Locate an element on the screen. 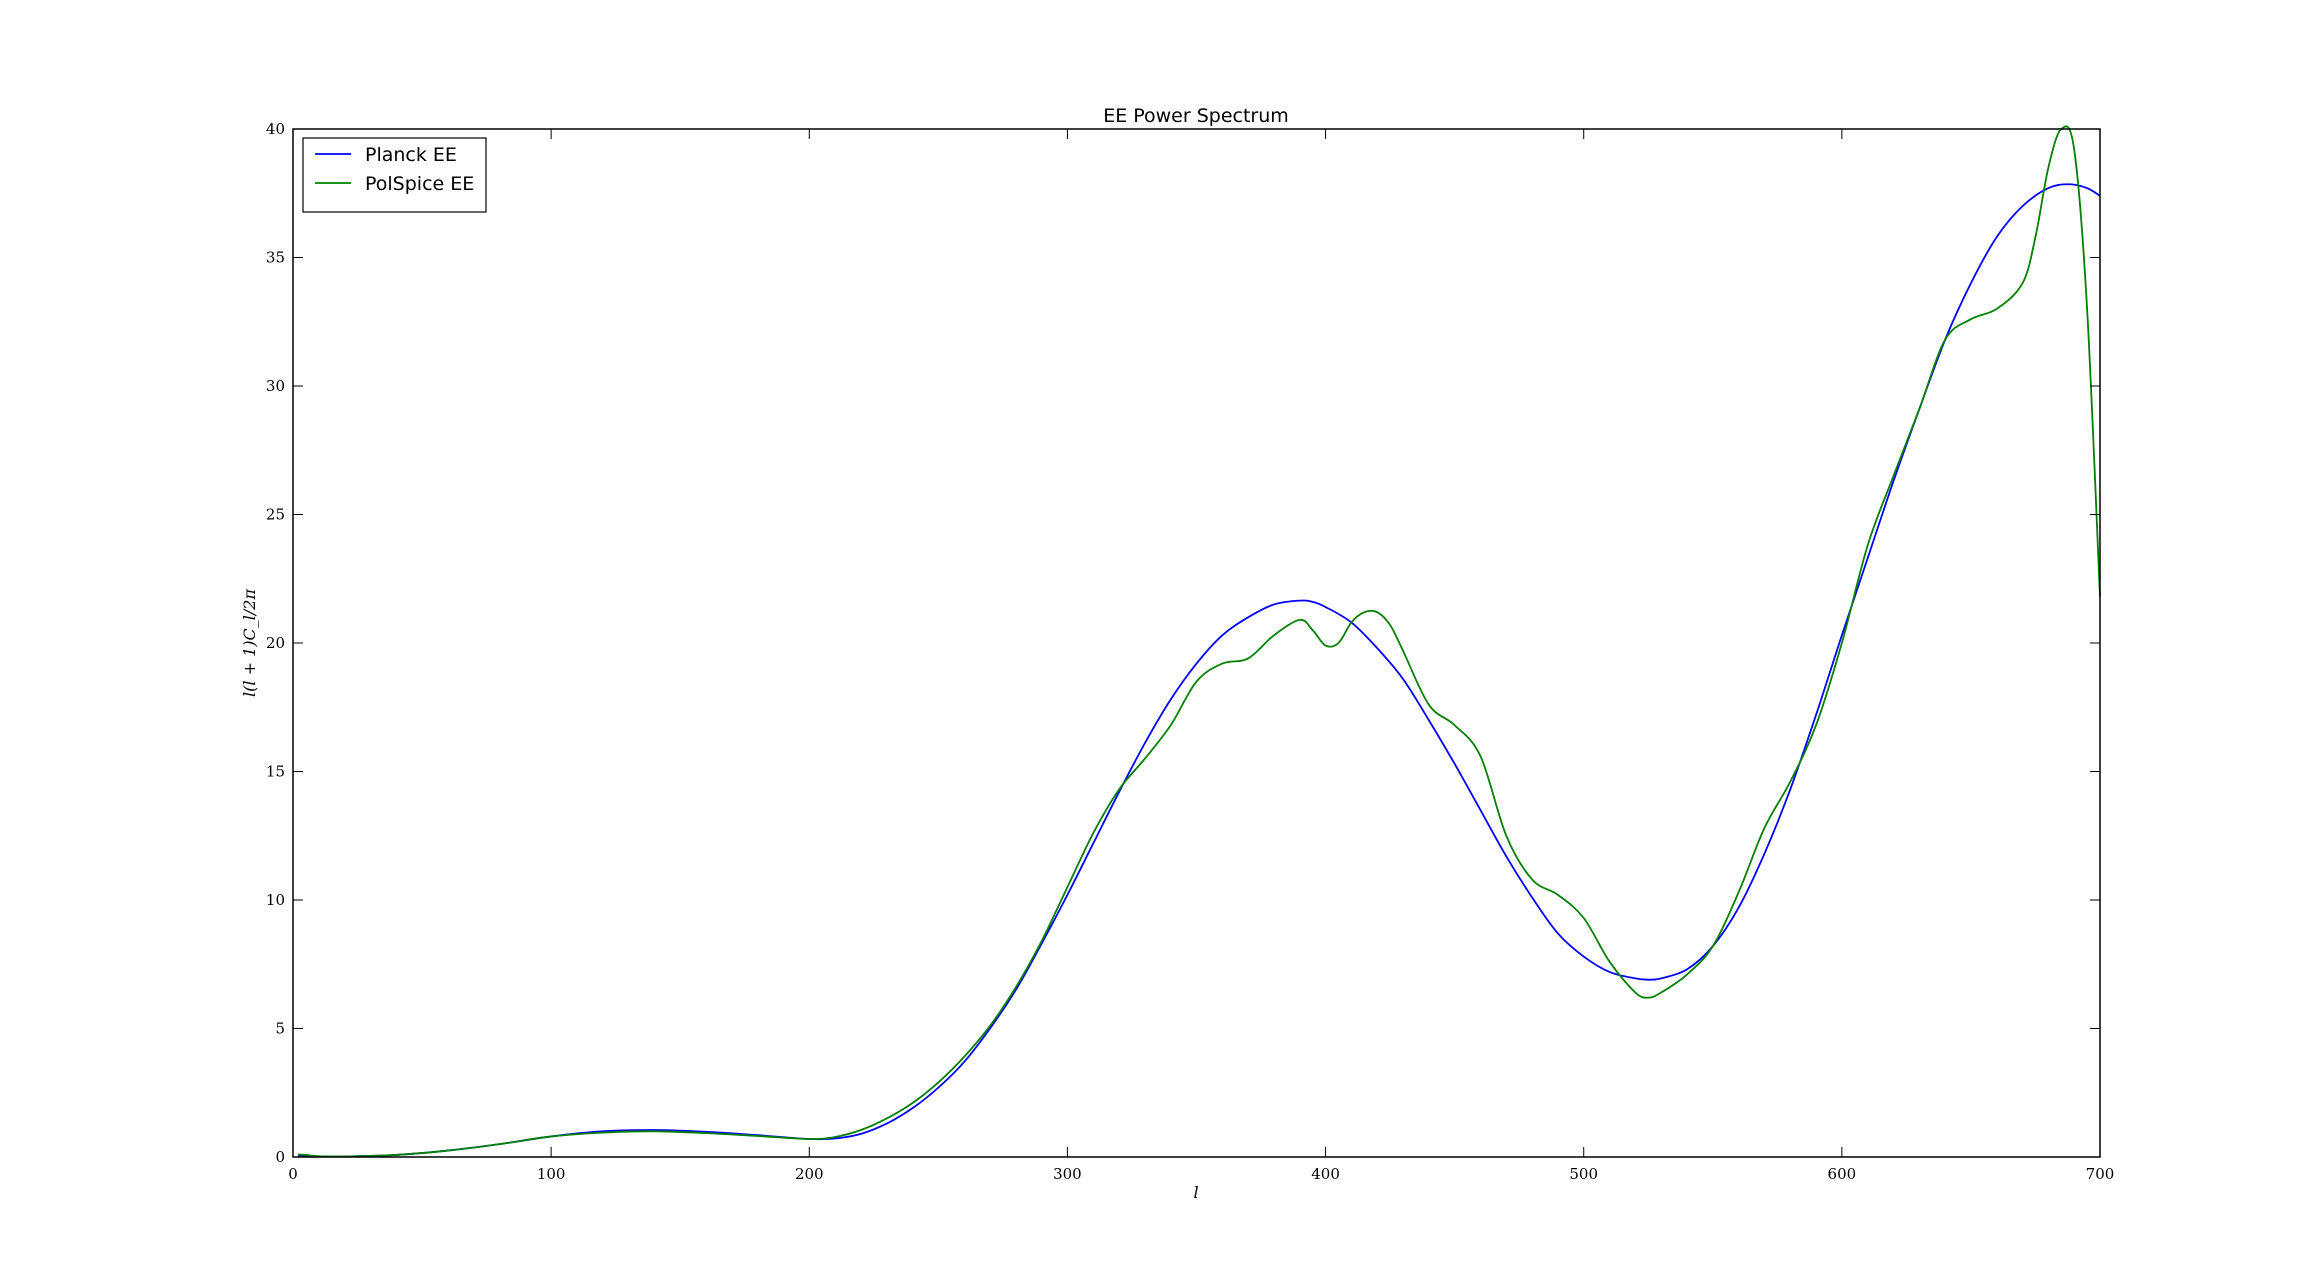 Image resolution: width=2318 pixels, height=1282 pixels. x-tick-label: 400 is located at coordinates (1325, 1174).